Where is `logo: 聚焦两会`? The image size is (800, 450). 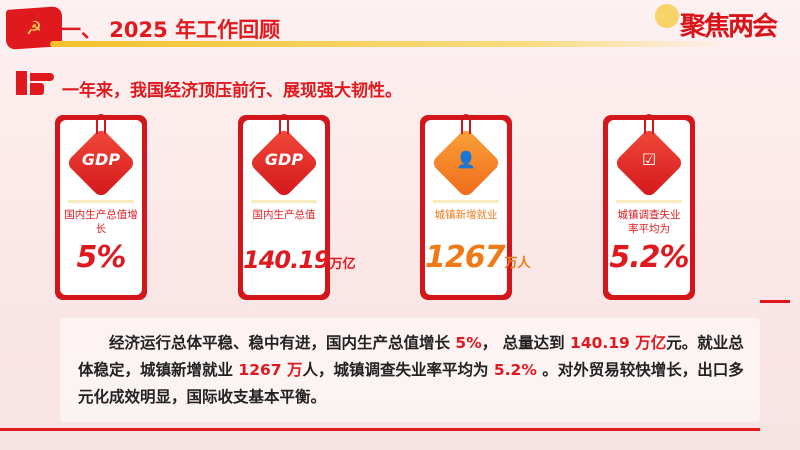
logo: 聚焦两会 is located at coordinates (729, 27).